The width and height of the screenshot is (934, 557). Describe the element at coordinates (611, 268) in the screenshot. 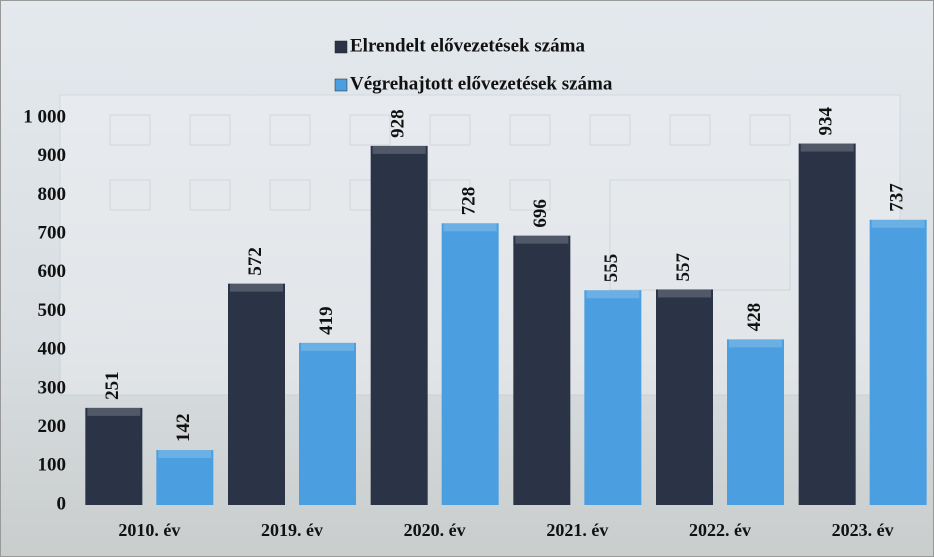

I see `value-label: 555` at that location.